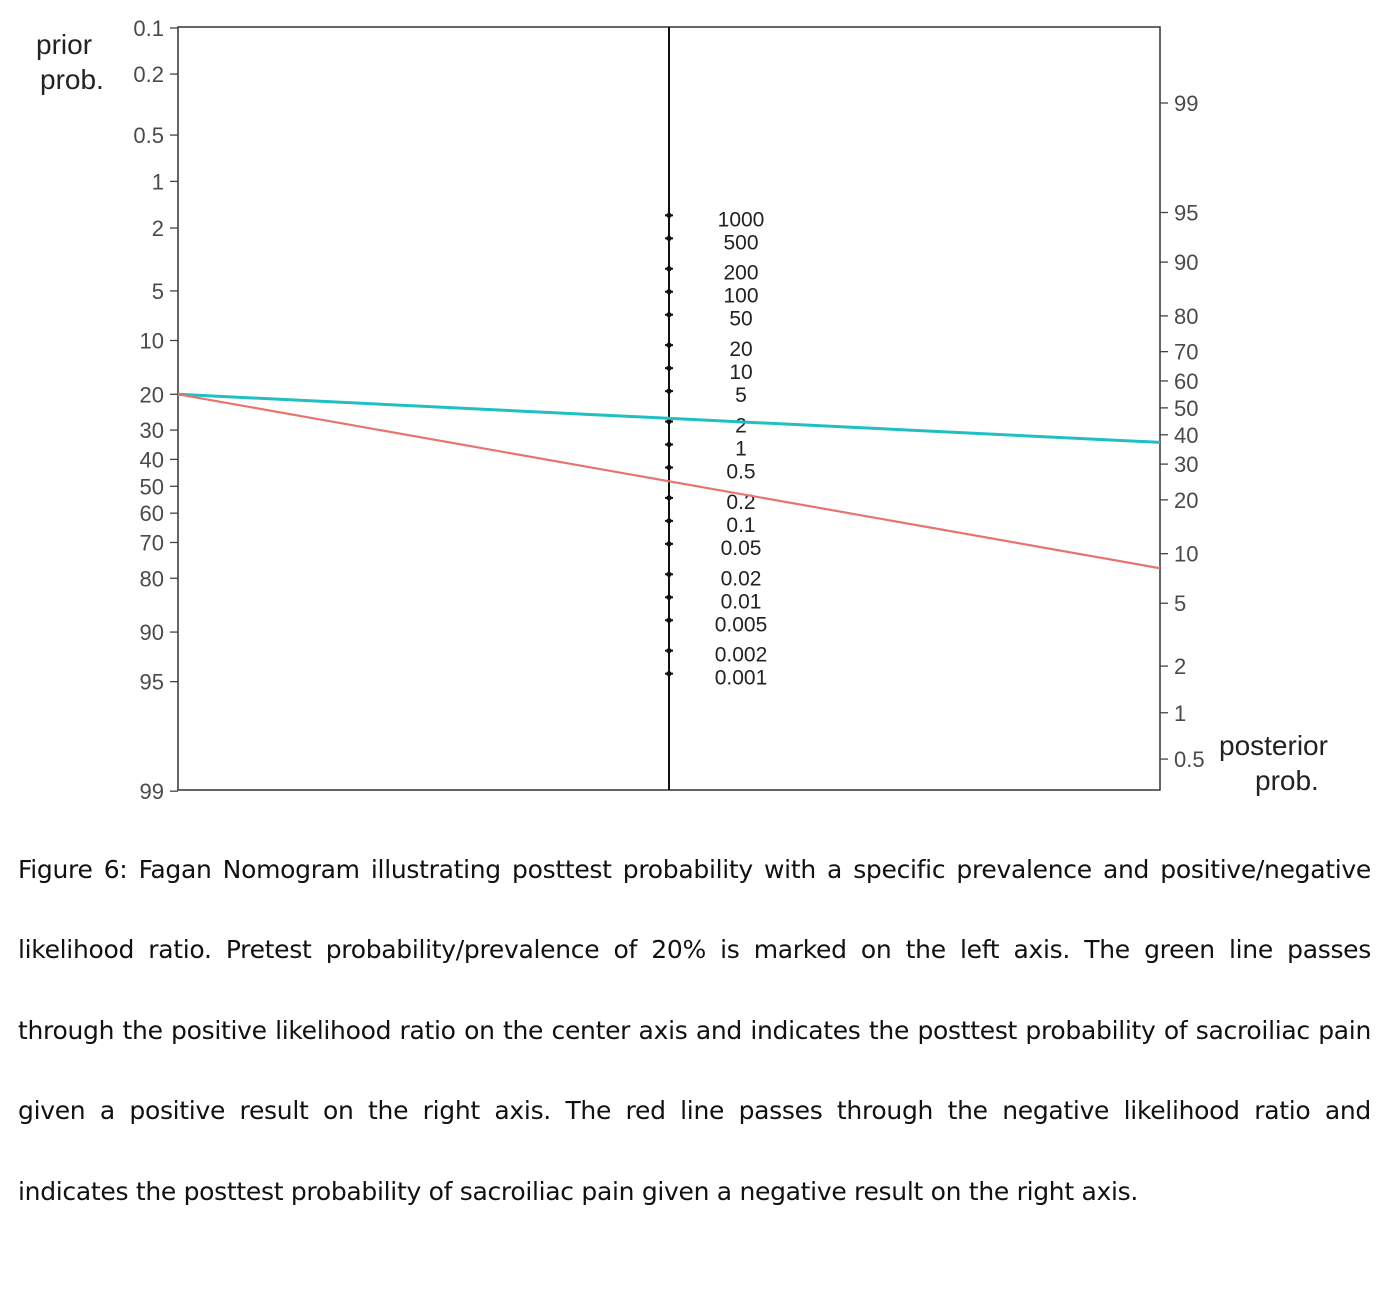 This screenshot has width=1398, height=1292. I want to click on right-tick-label: 20, so click(1186, 500).